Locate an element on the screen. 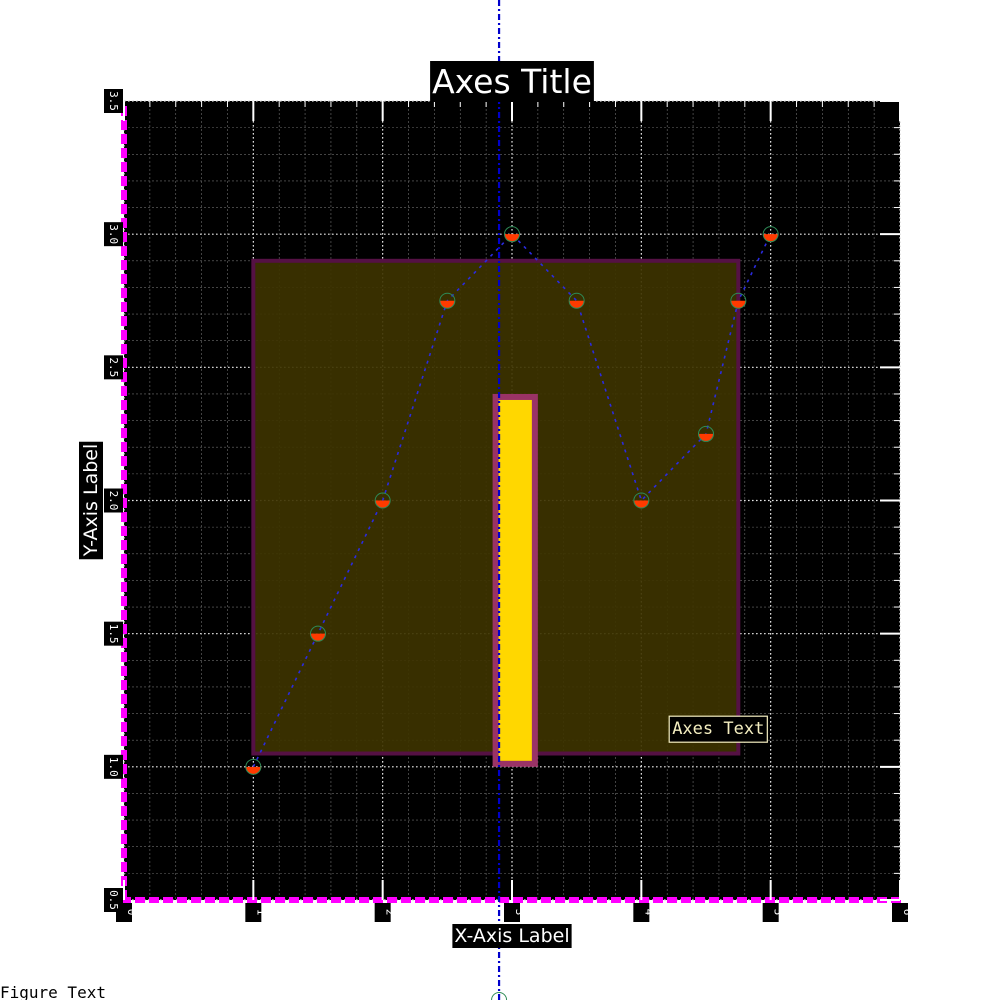 The width and height of the screenshot is (1000, 1004). x-axis-label: X-Axis Label is located at coordinates (511, 936).